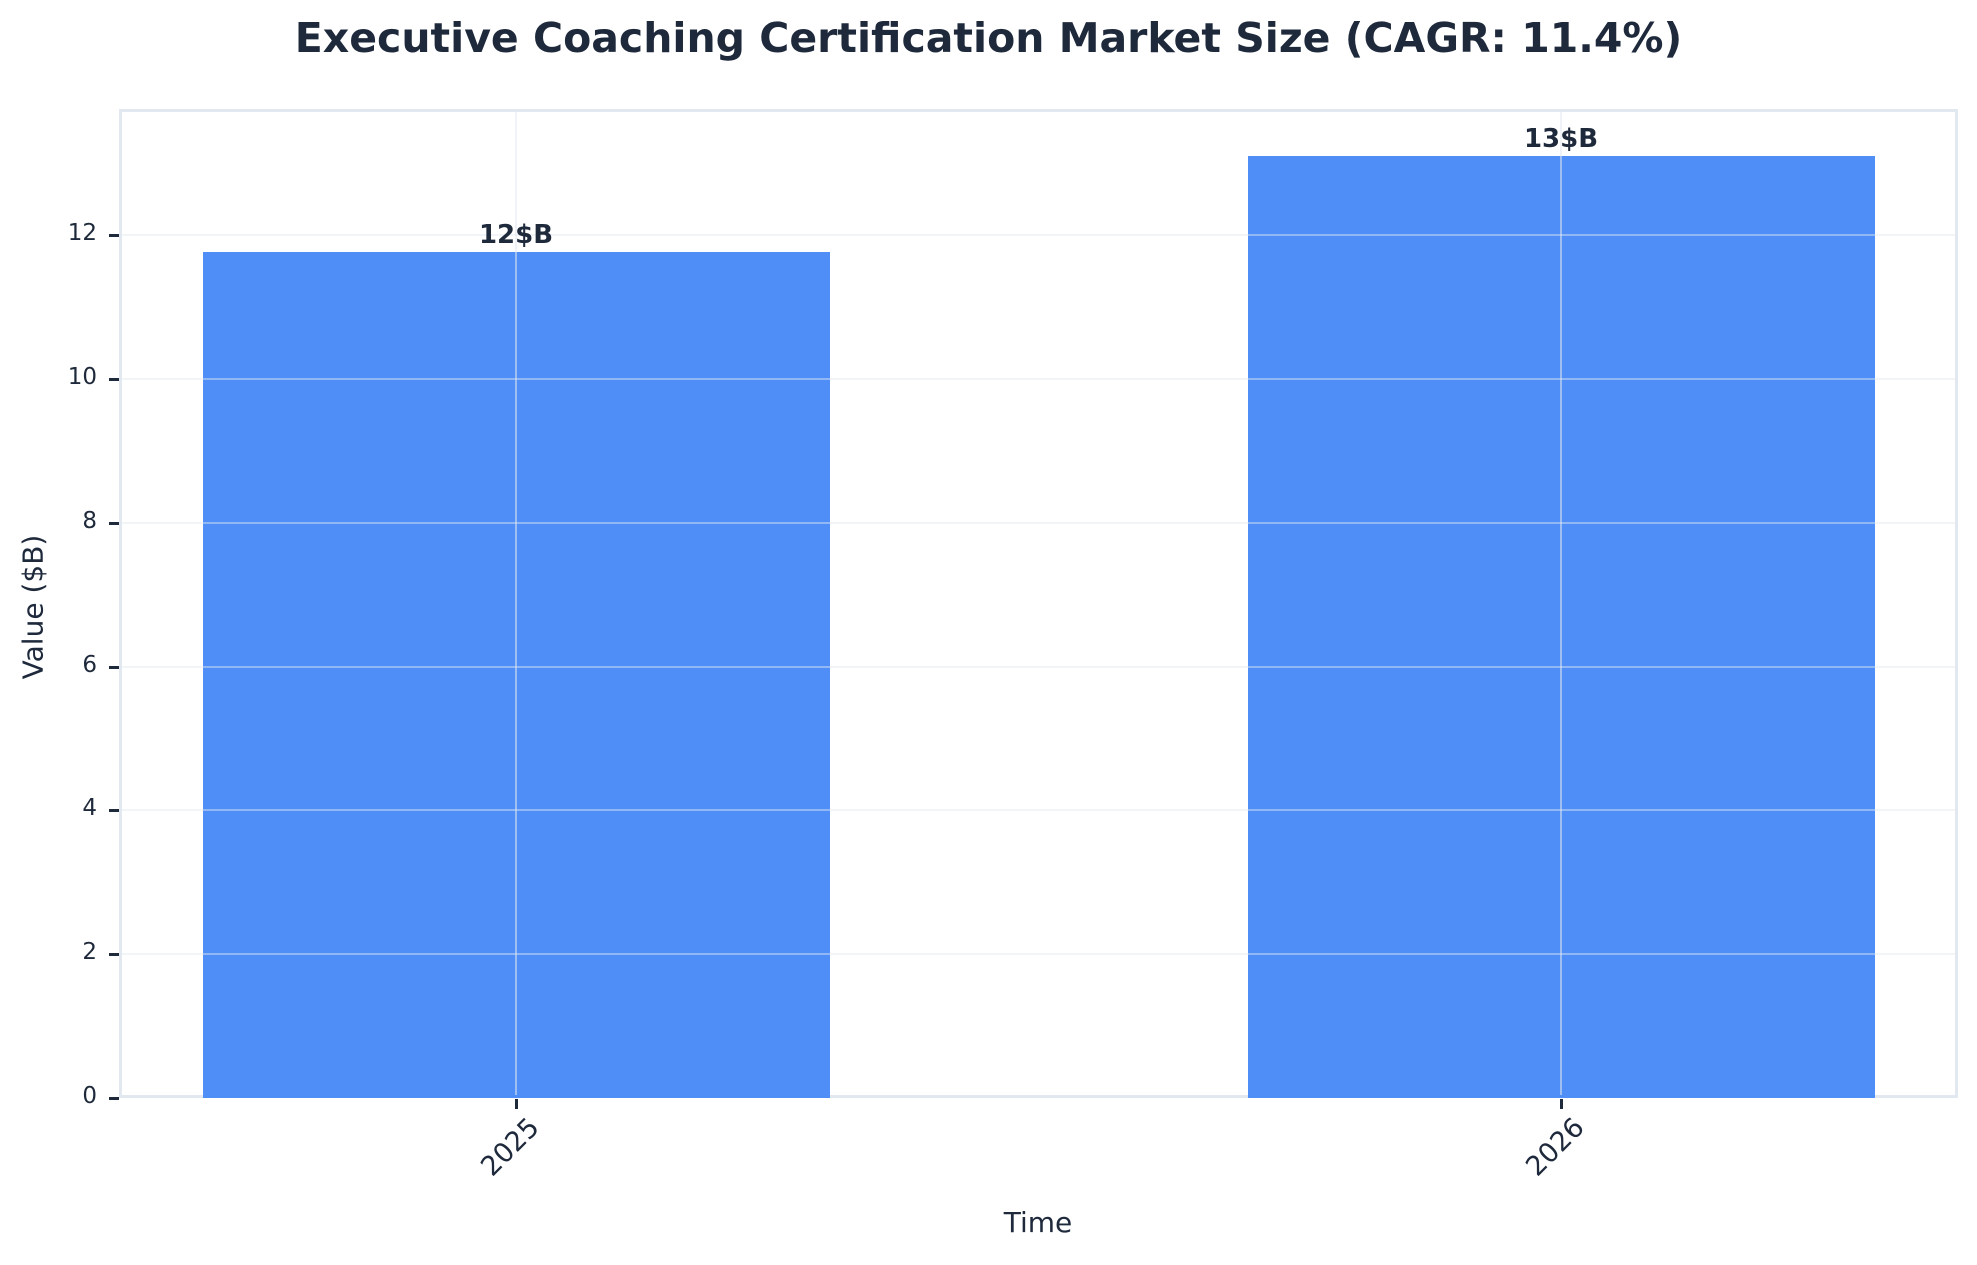 This screenshot has width=1977, height=1265. Describe the element at coordinates (1555, 1147) in the screenshot. I see `x-tick-label: 2026` at that location.